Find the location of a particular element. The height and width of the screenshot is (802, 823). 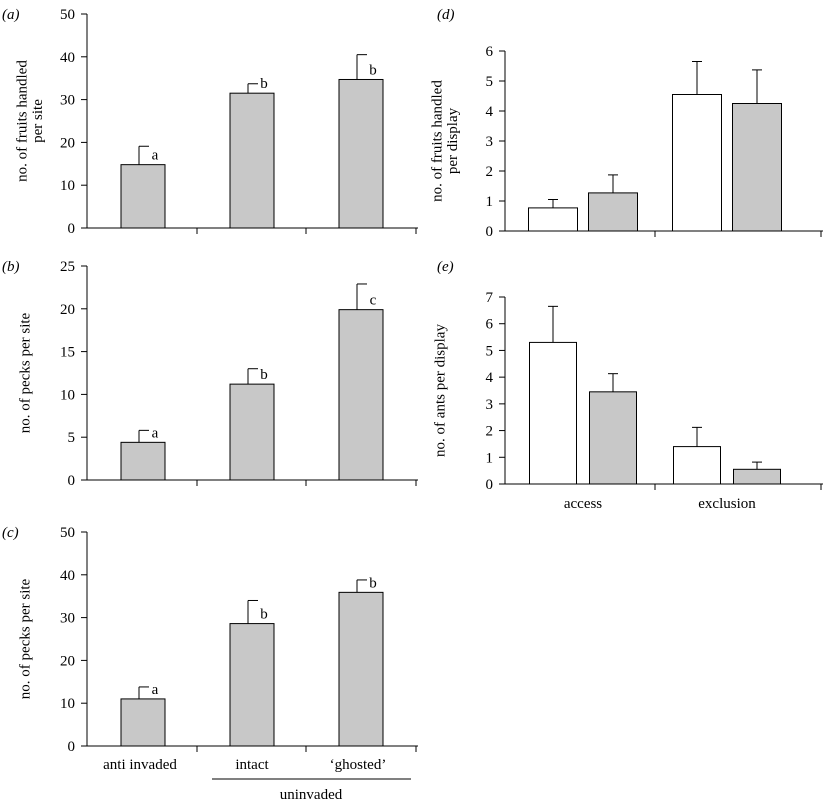

group-label: uninvaded is located at coordinates (311, 794).